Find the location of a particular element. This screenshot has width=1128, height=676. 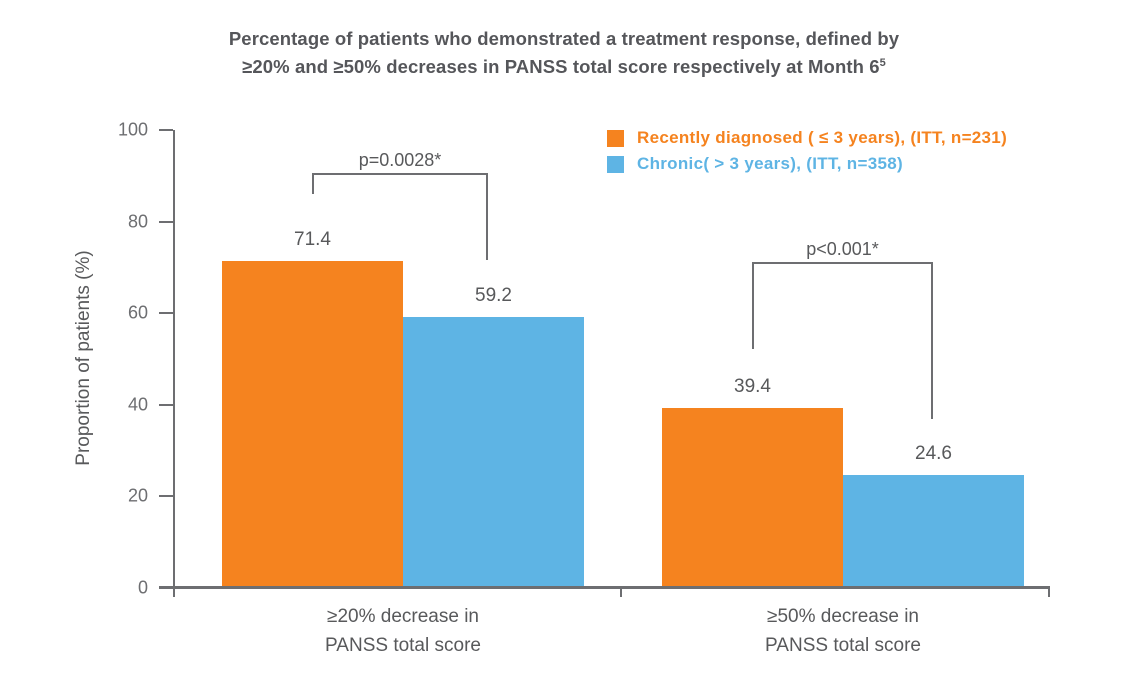

bar-chronic-group2 is located at coordinates (933, 531).